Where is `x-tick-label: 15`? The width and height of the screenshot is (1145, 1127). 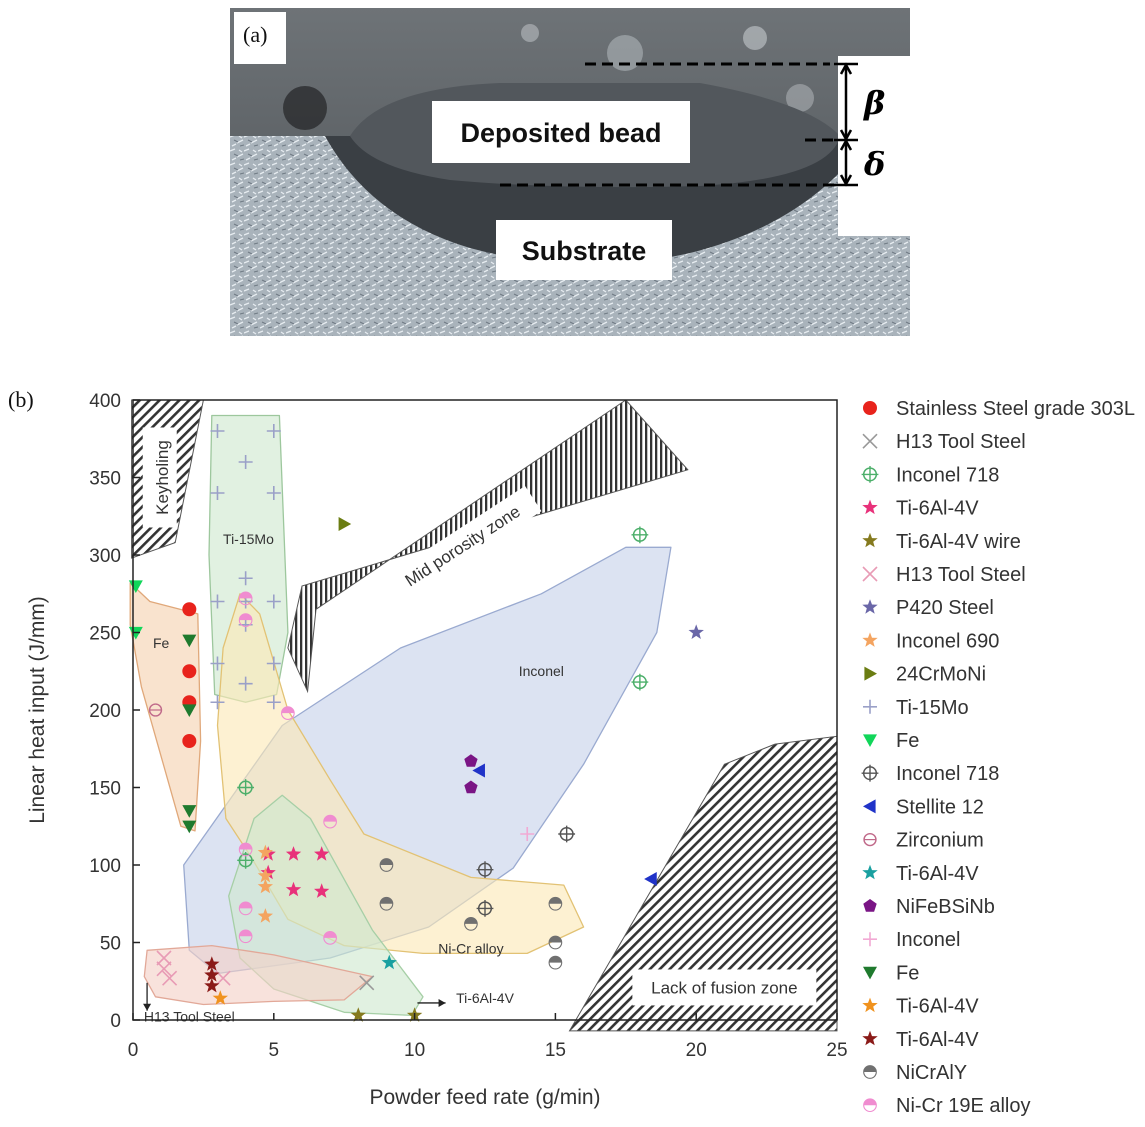 x-tick-label: 15 is located at coordinates (555, 1050).